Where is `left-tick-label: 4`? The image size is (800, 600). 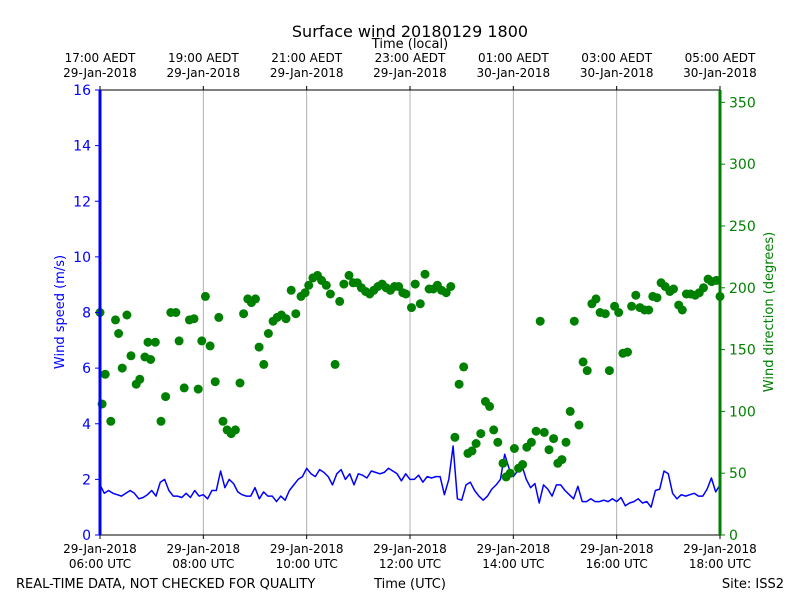
left-tick-label: 4 is located at coordinates (86, 425).